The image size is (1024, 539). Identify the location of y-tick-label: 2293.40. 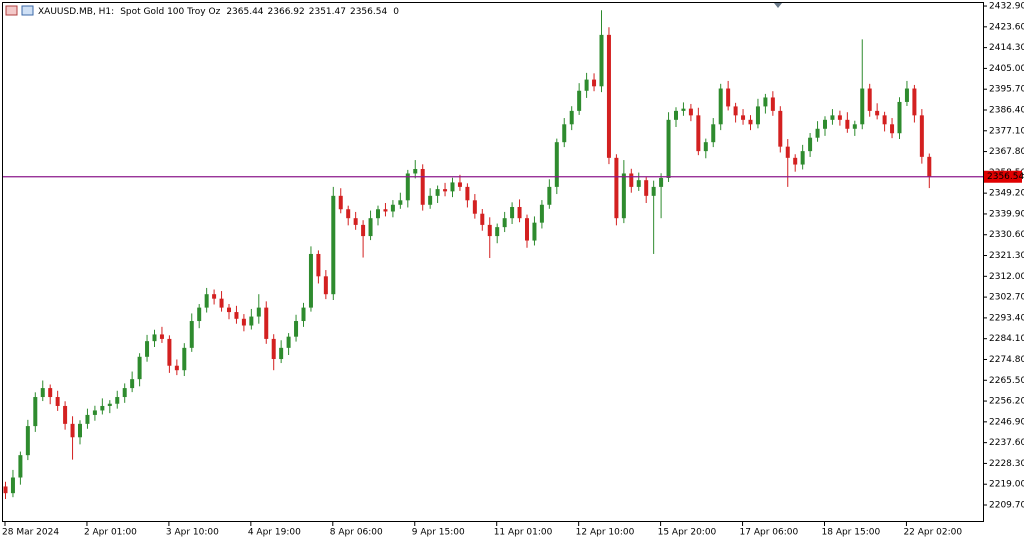
(1006, 318).